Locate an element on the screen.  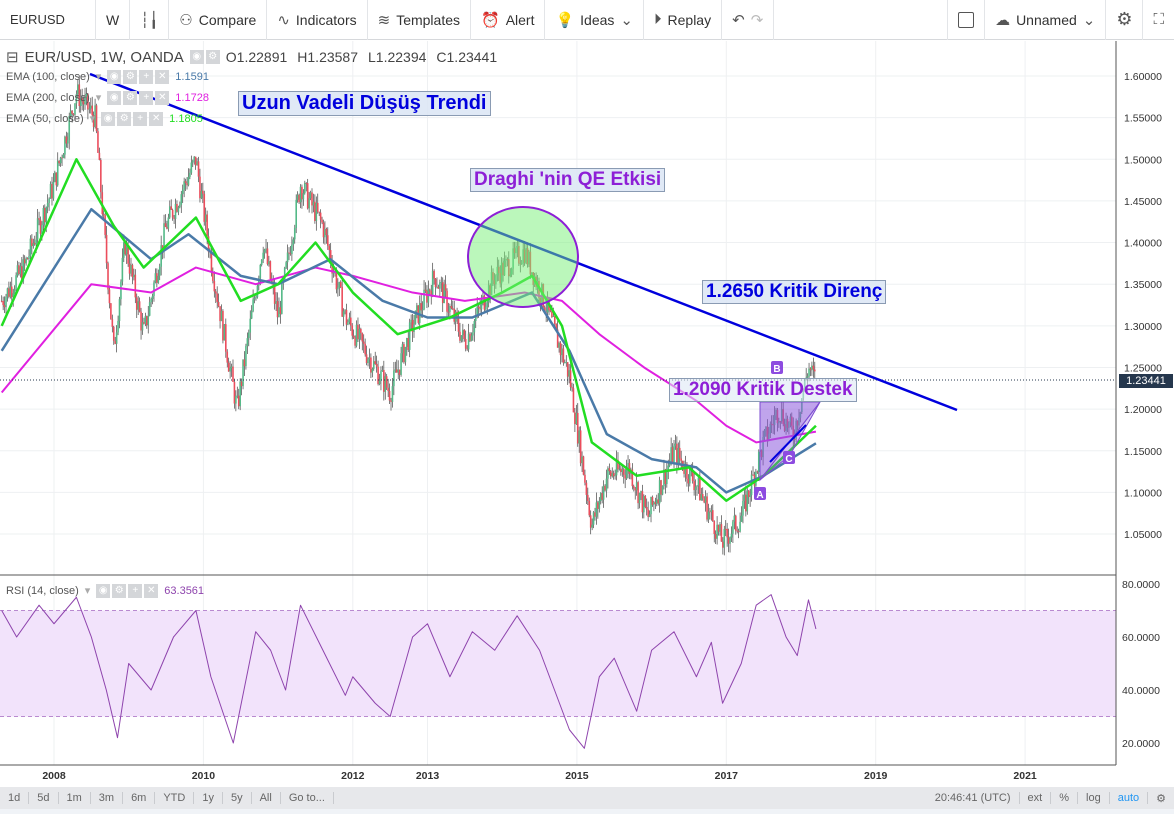
rsi-label: RSI (14, close) is located at coordinates (42, 590).